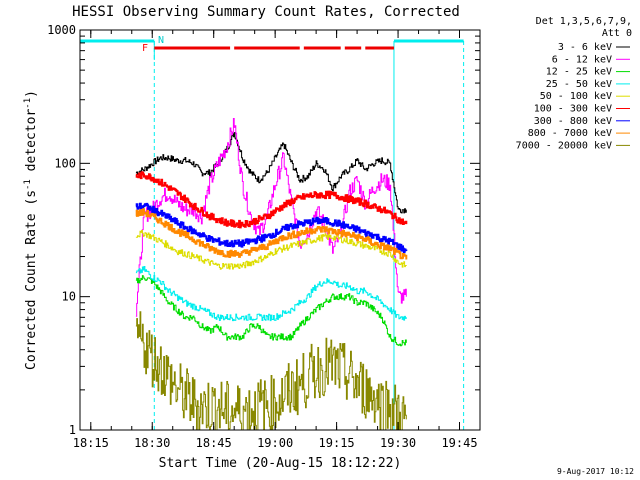 This screenshot has width=640, height=480. I want to click on legend-label-7: 800 - 7000 keV, so click(570, 133).